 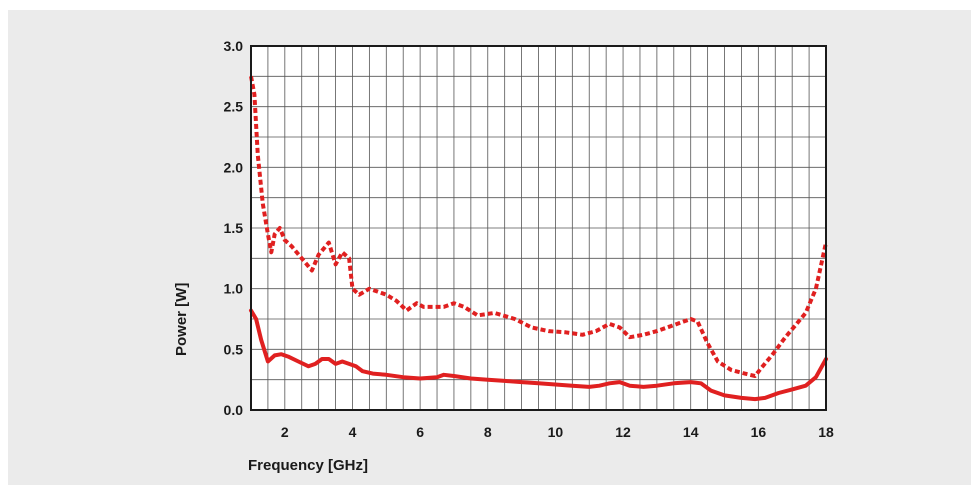 I want to click on y-axis-title: Power [W], so click(x=181, y=319).